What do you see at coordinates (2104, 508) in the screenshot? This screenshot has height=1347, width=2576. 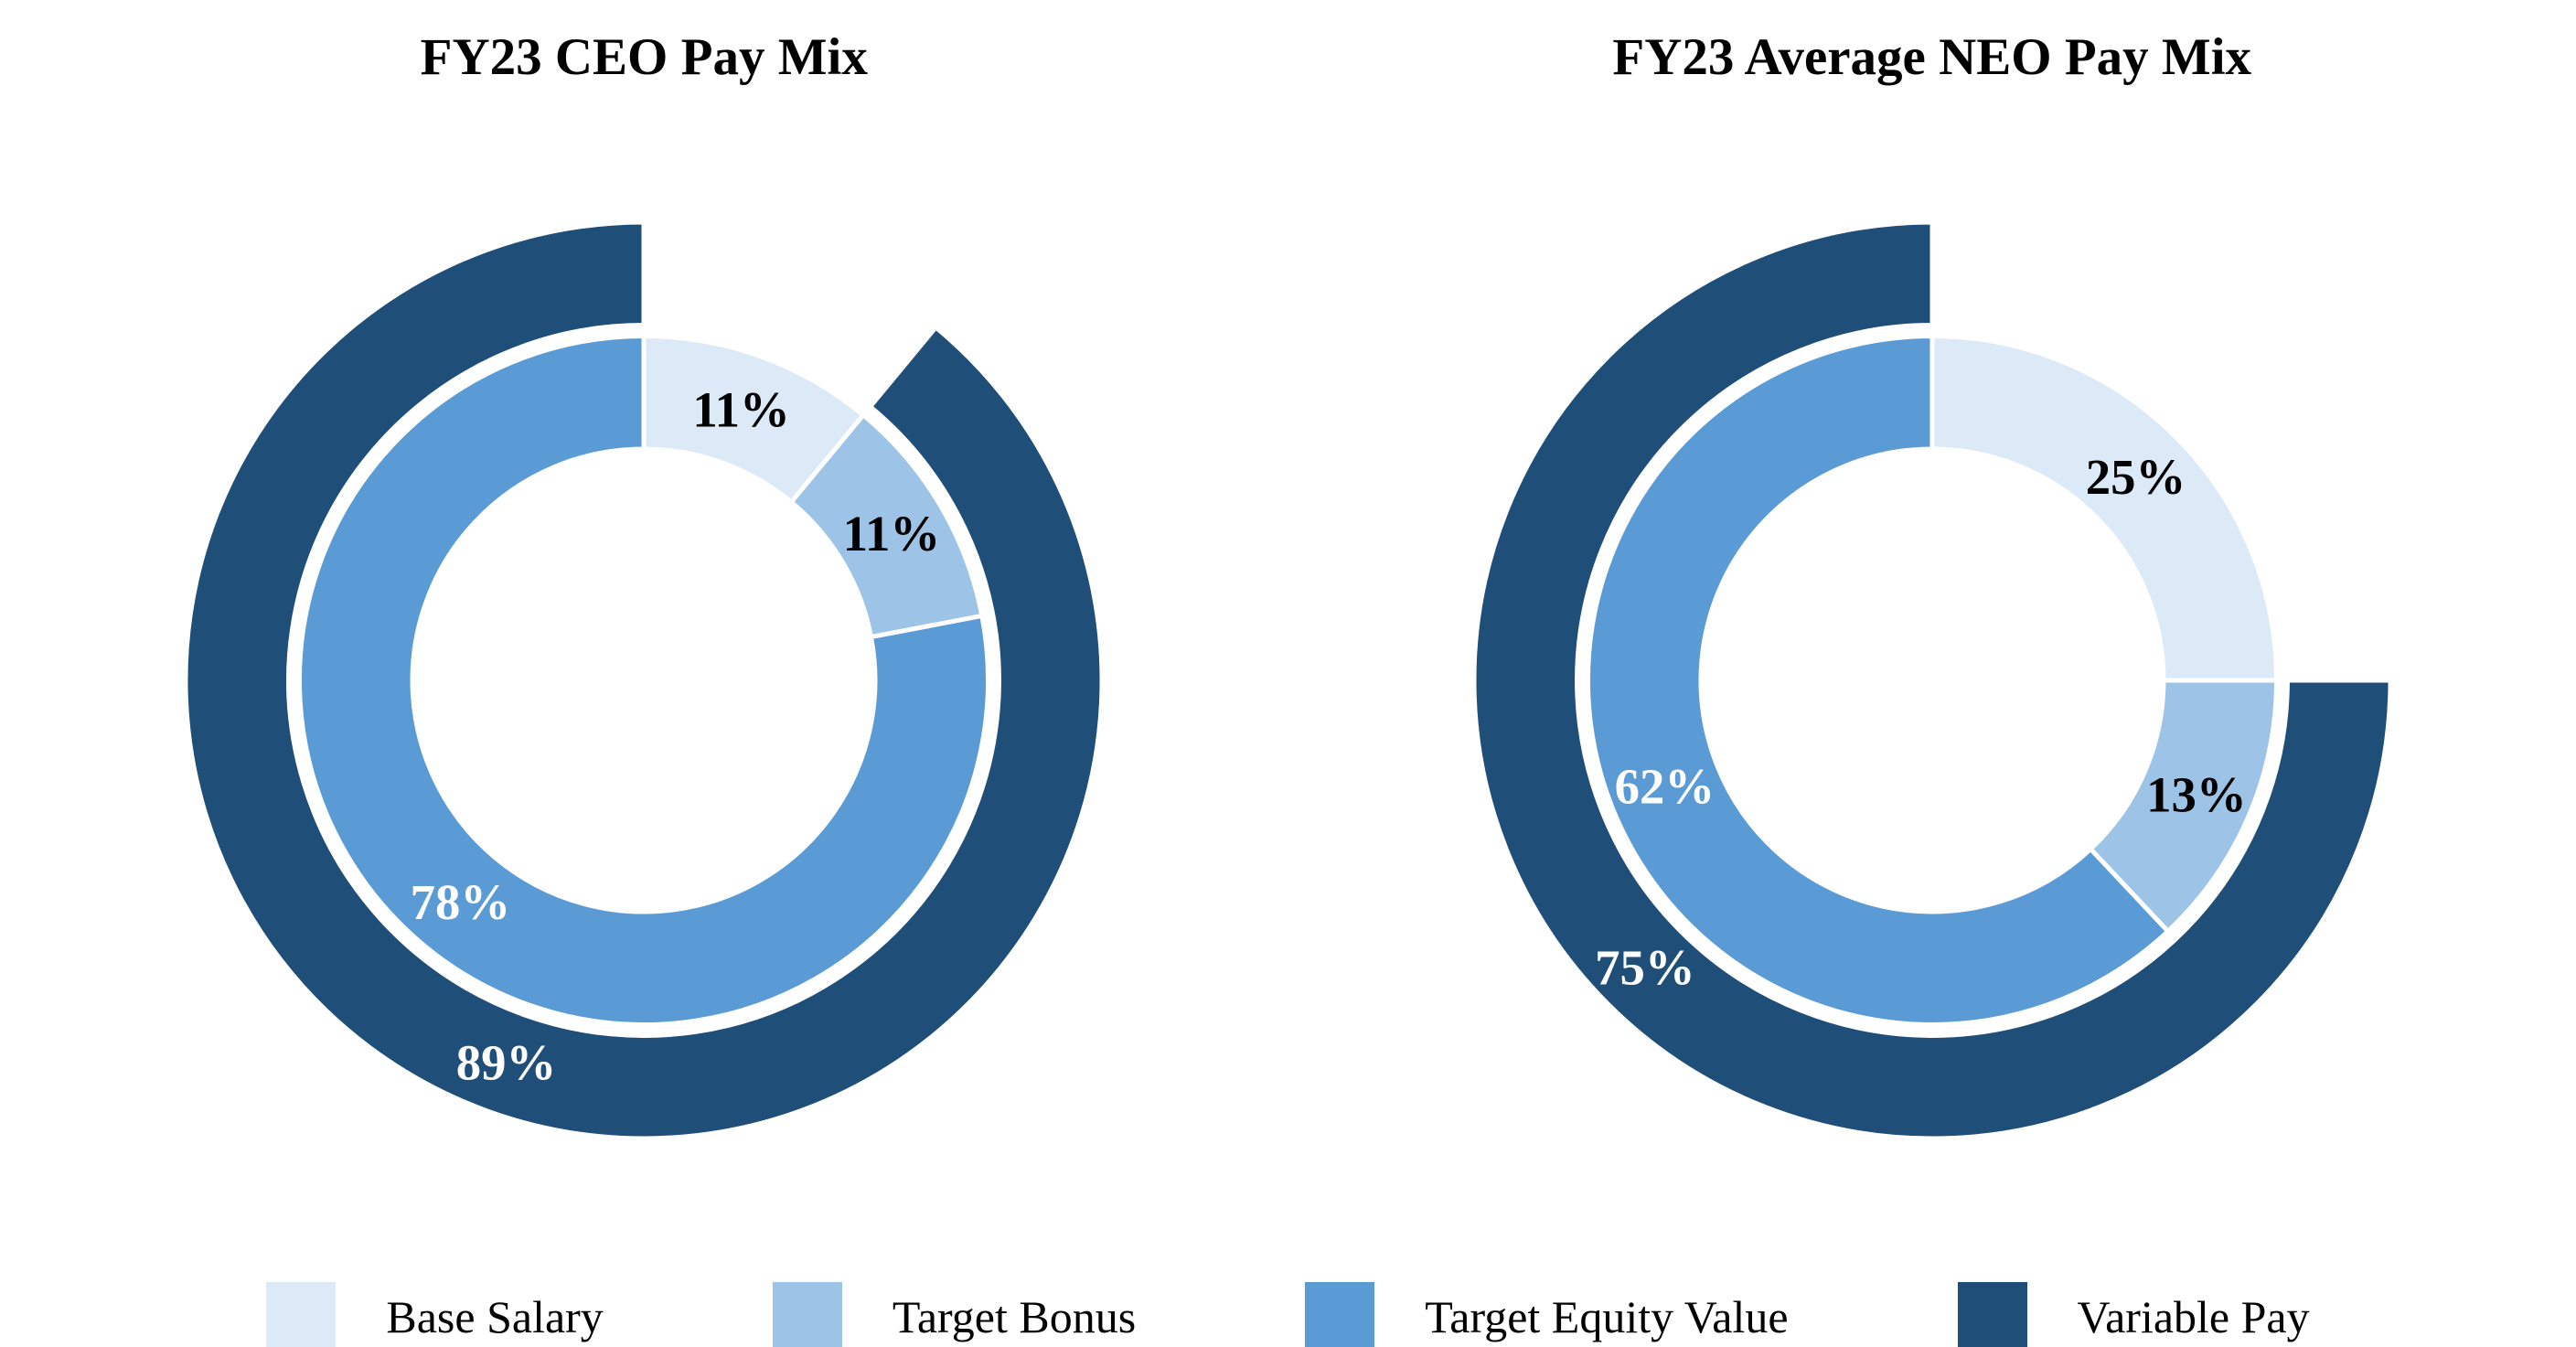 I see `inner-donut-slice-base-salary` at bounding box center [2104, 508].